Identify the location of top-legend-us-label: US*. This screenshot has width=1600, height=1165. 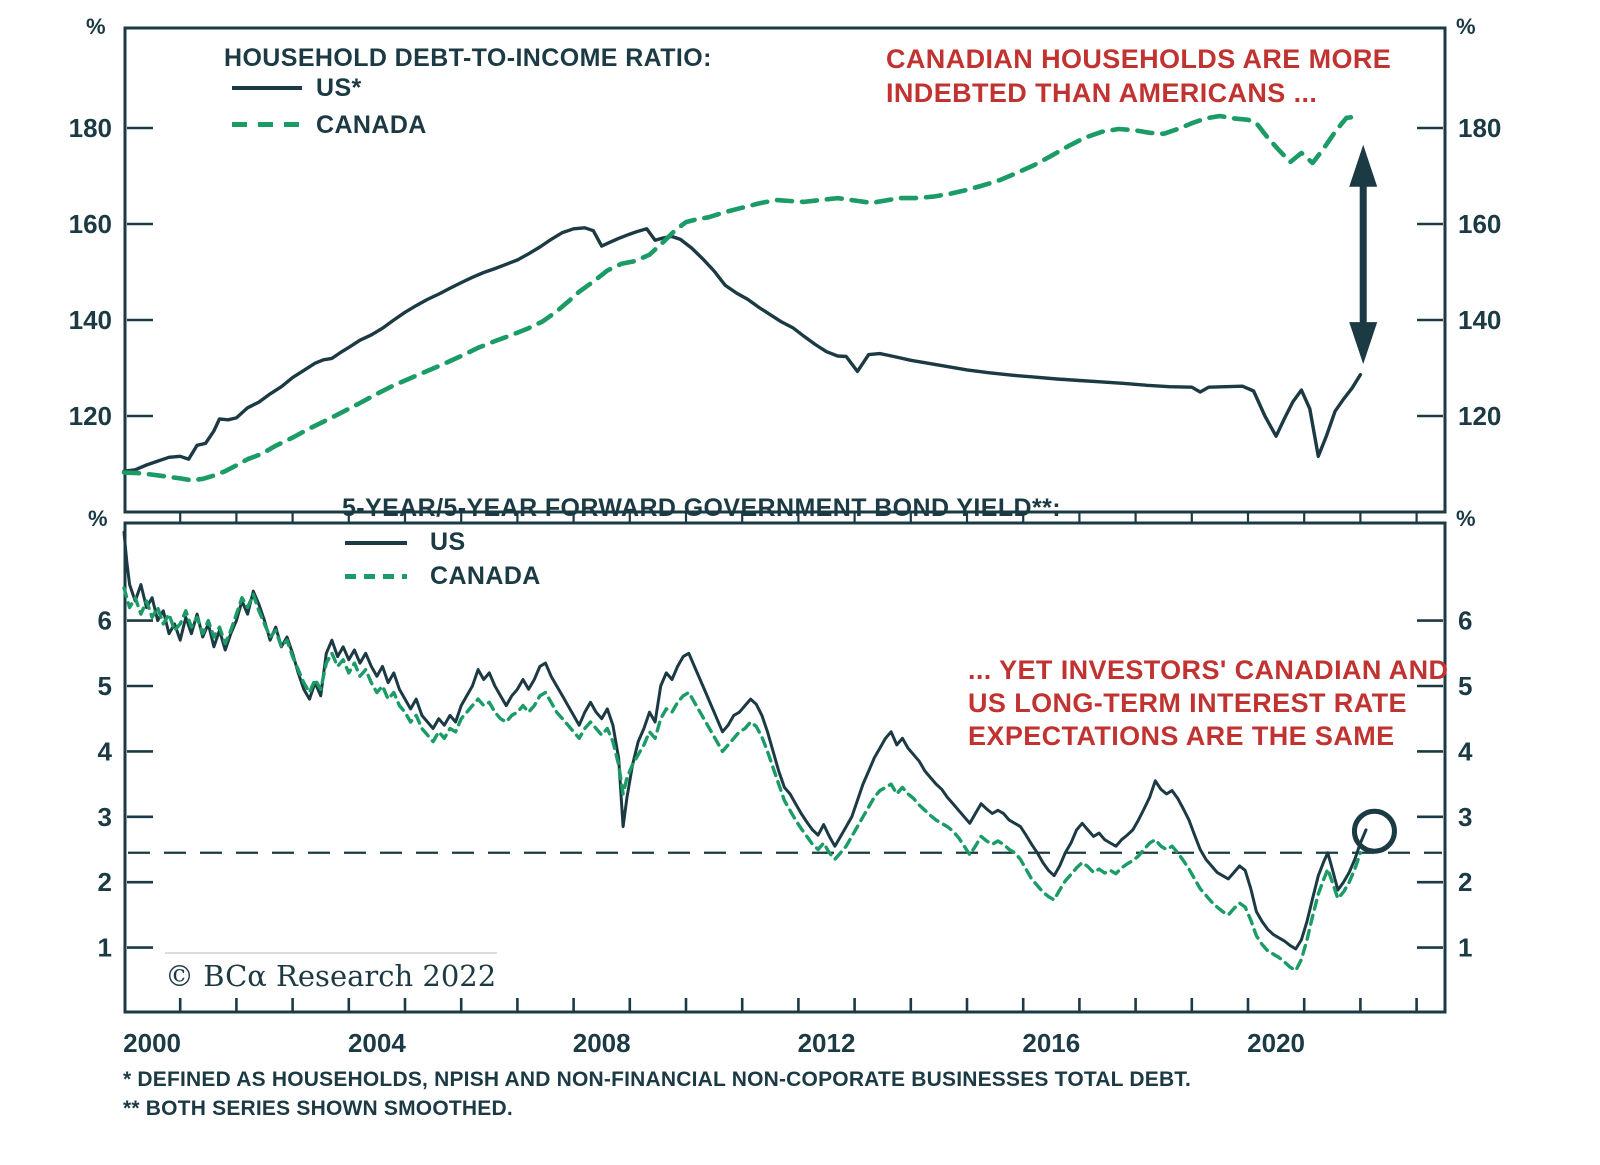
(339, 88).